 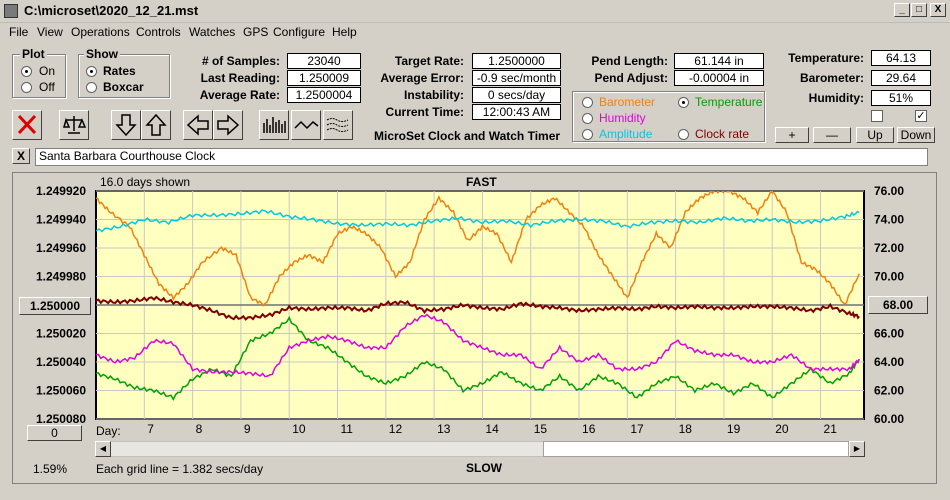 I want to click on average-error-field: -0.9 sec/month, so click(x=516, y=78).